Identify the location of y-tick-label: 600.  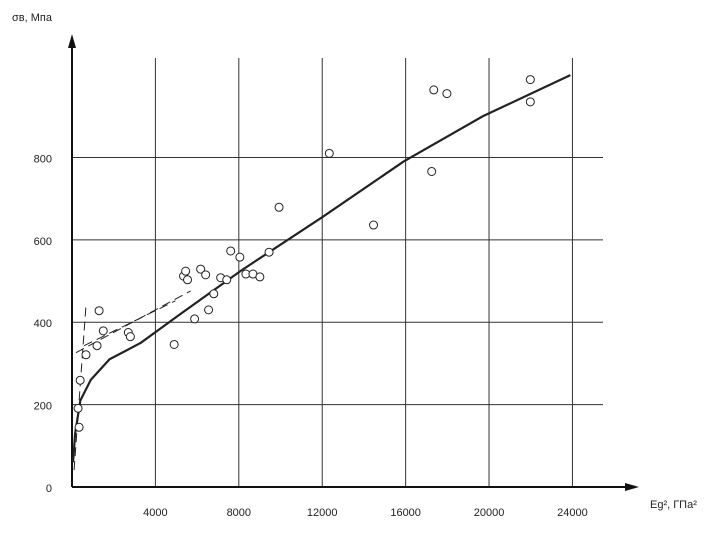
(43, 242).